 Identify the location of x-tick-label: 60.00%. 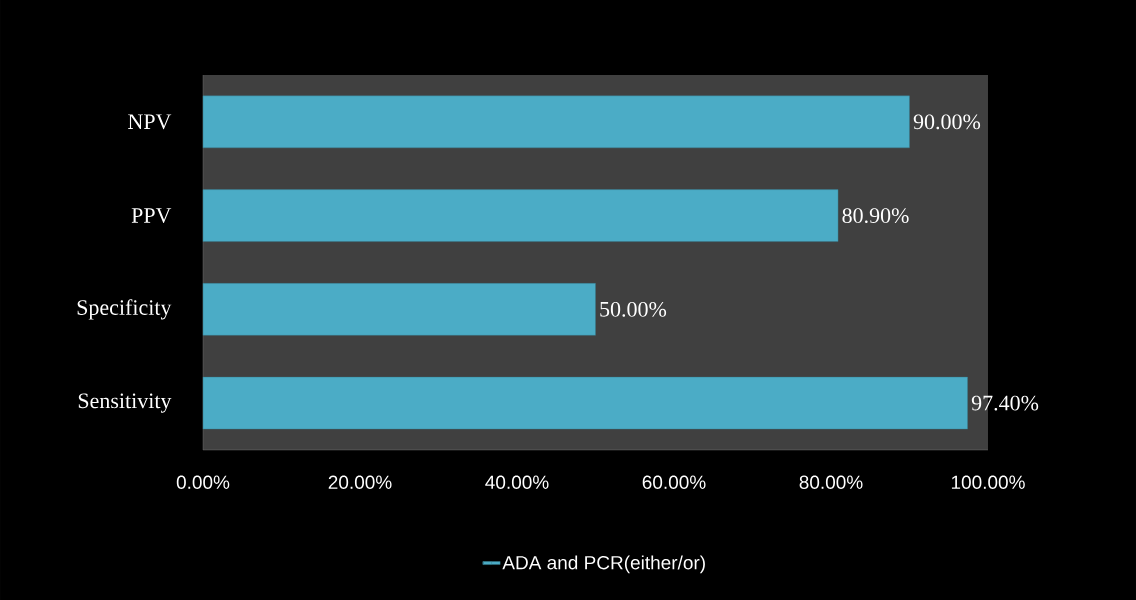
(674, 482).